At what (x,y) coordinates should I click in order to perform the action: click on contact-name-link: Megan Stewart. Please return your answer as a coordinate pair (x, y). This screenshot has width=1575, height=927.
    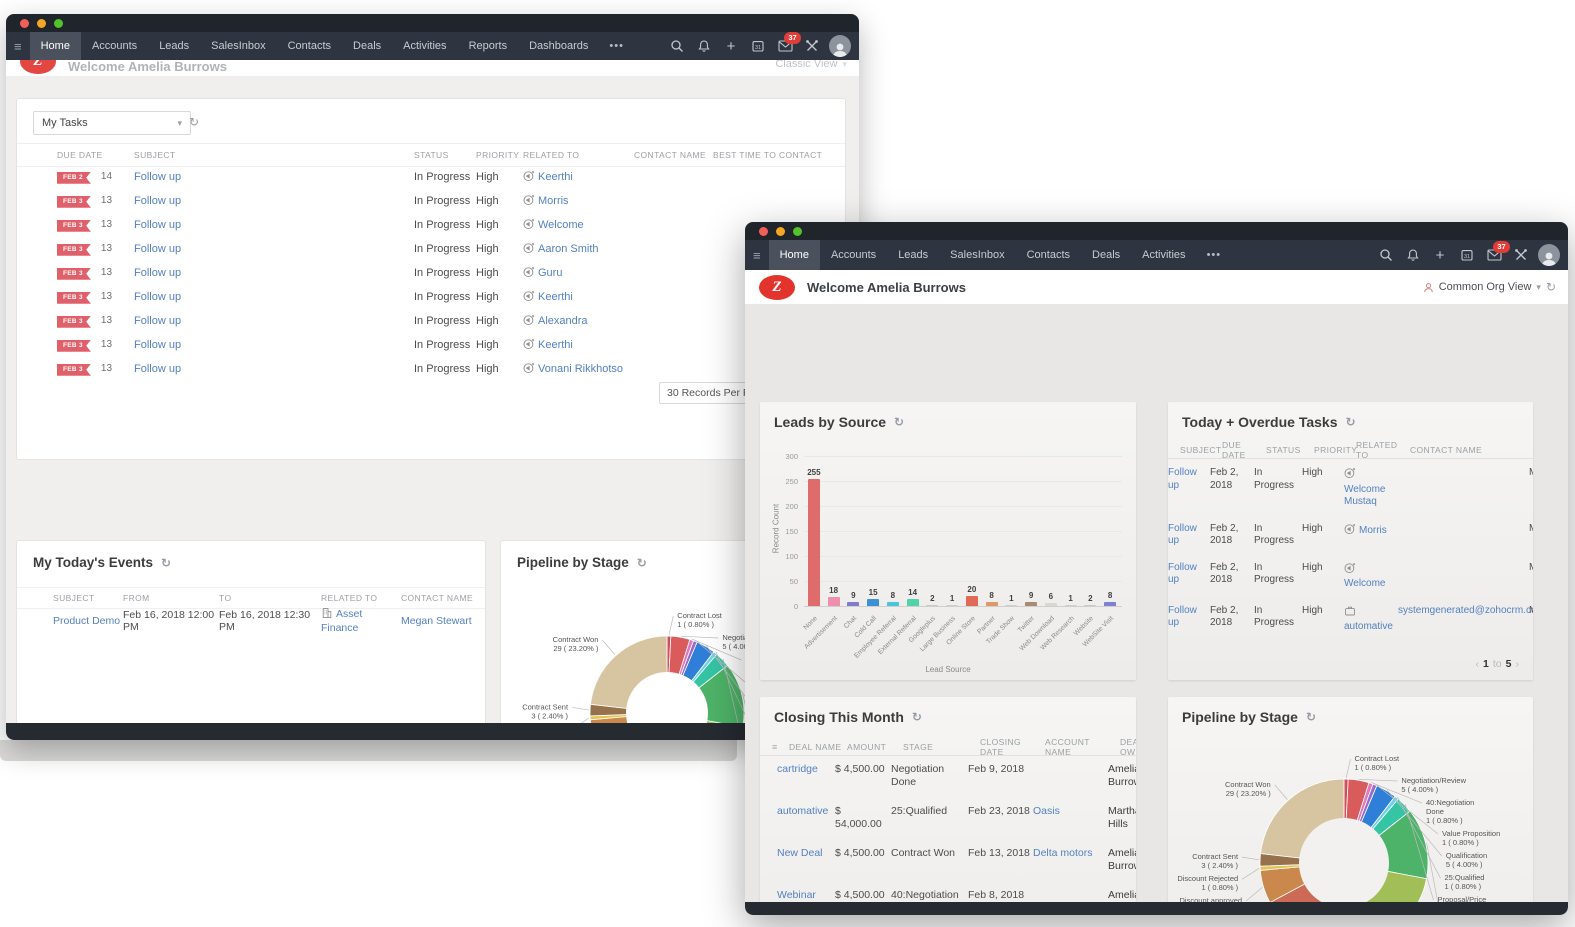
    Looking at the image, I should click on (436, 620).